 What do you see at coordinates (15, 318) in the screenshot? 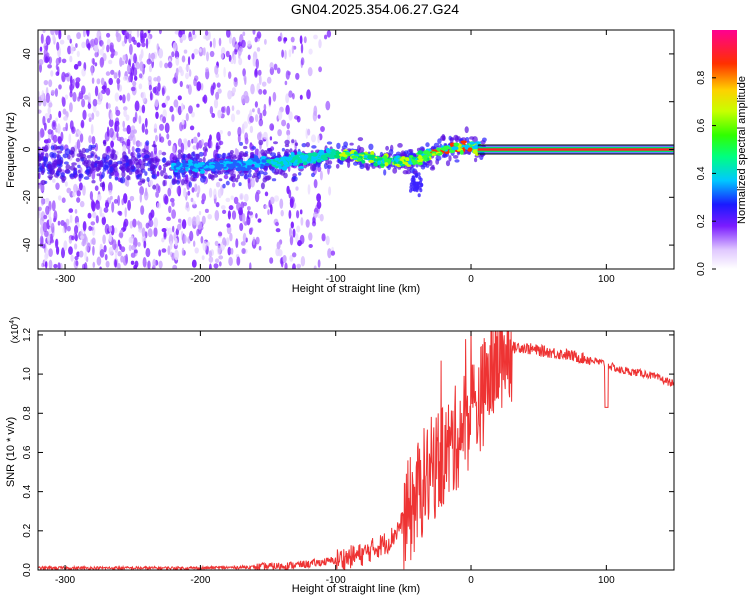
I see `snr-scale-close: )` at bounding box center [15, 318].